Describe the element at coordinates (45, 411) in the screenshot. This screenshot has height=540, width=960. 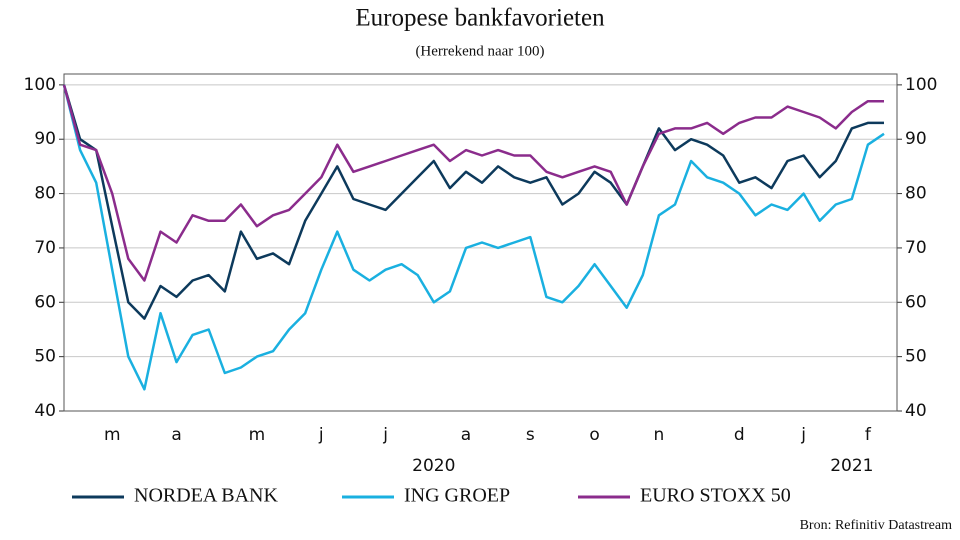
I see `y-tick-label: 40` at that location.